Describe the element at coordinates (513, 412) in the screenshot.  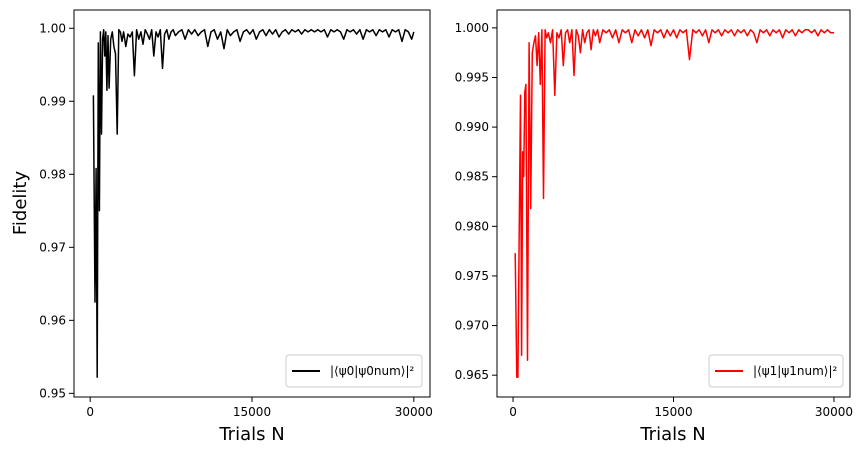
I see `right-x-tick-label: 0` at that location.